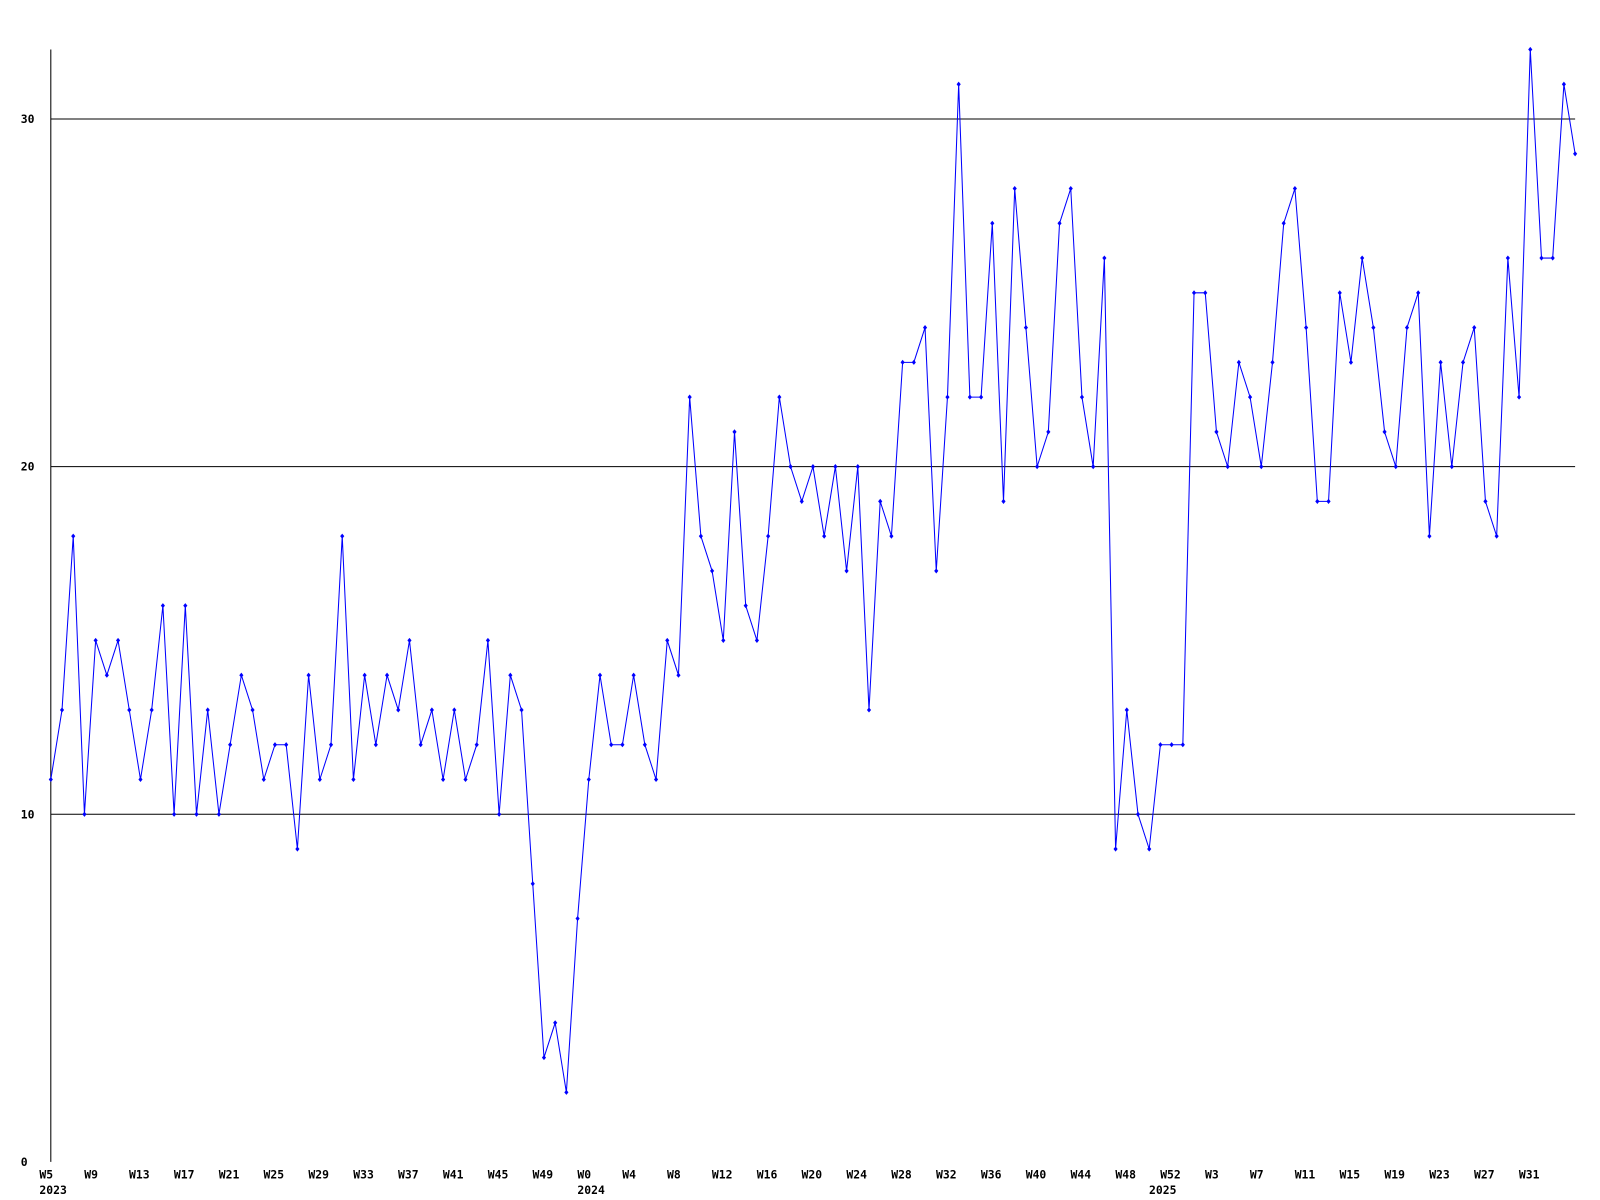 Image resolution: width=1600 pixels, height=1200 pixels. What do you see at coordinates (946, 1174) in the screenshot?
I see `x-tick-label: W32` at bounding box center [946, 1174].